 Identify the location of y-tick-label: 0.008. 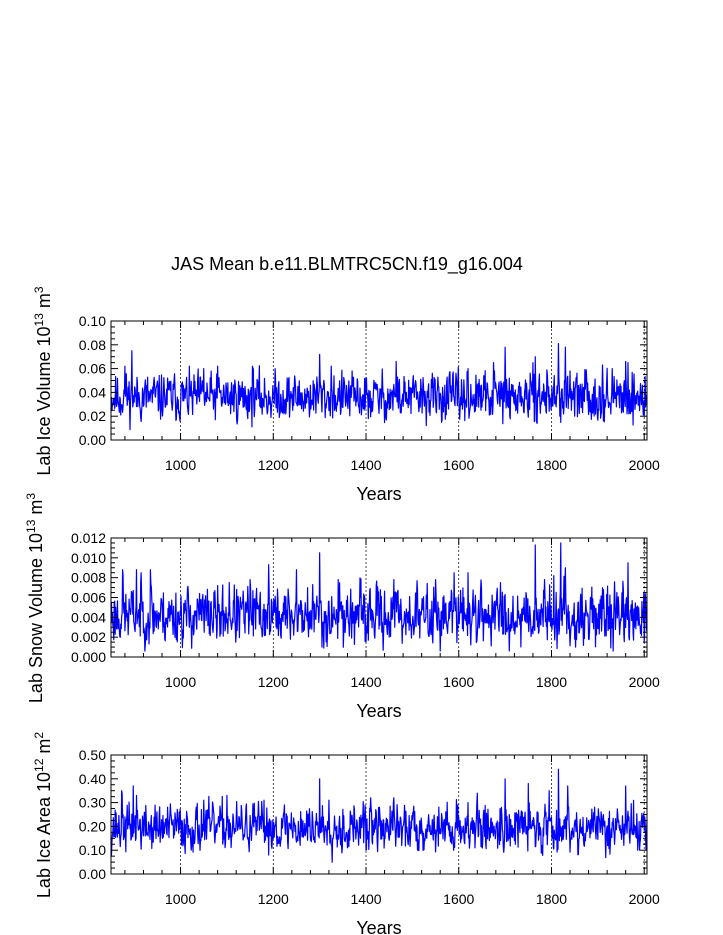
(88, 578).